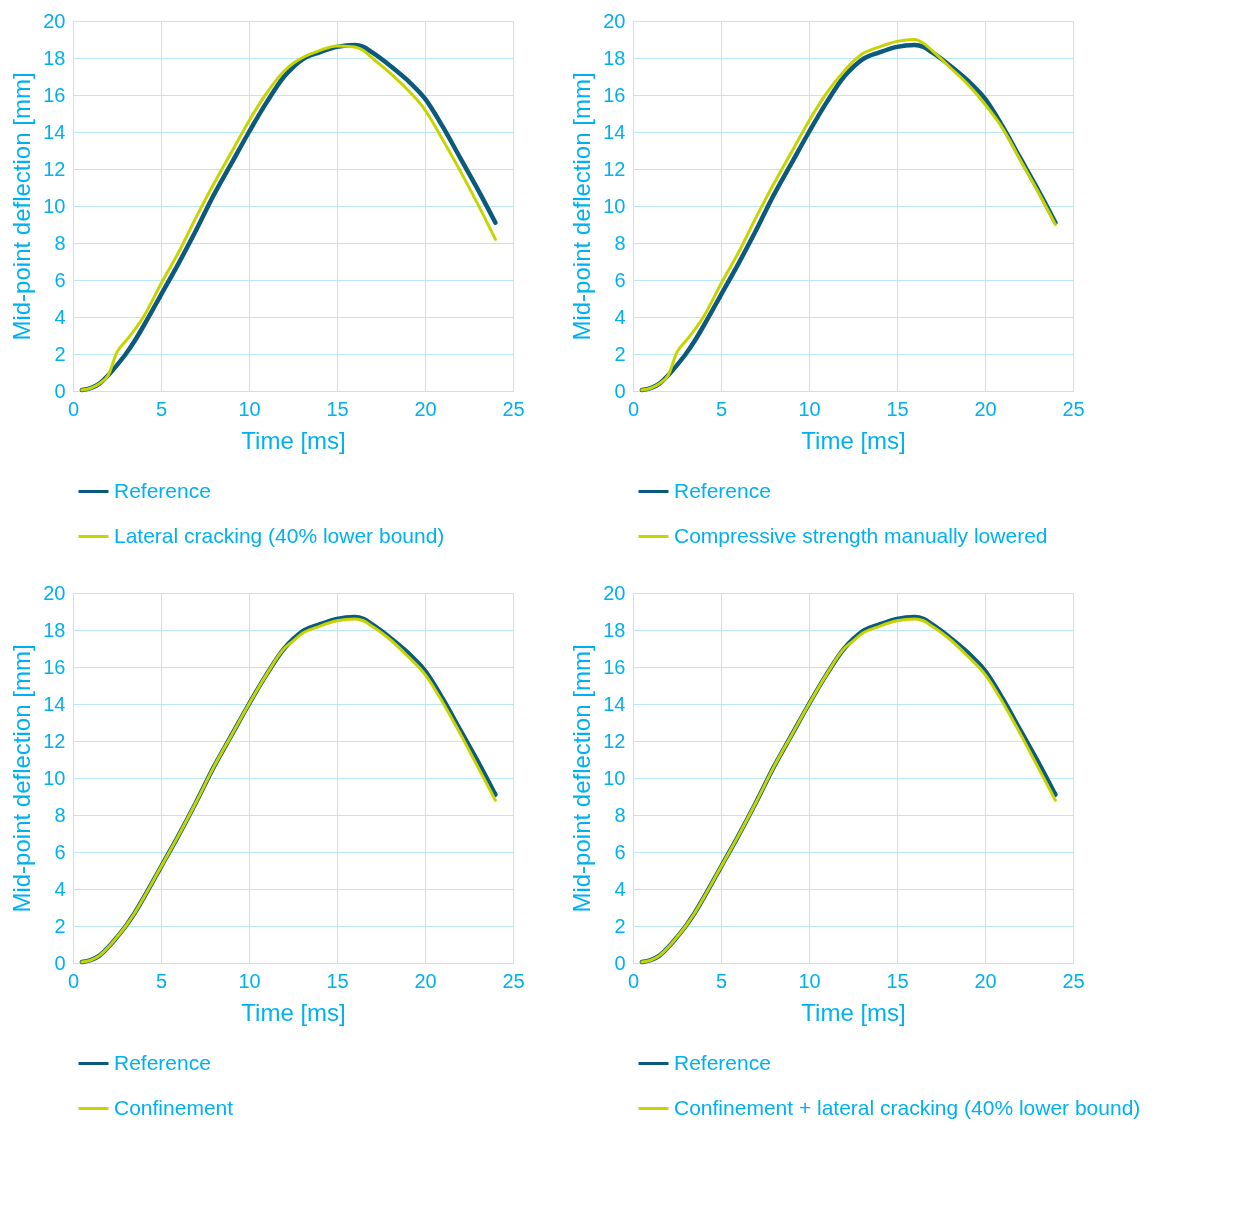 The image size is (1238, 1224). Describe the element at coordinates (861, 535) in the screenshot. I see `legend-label: Compressive strength manually lowered` at that location.